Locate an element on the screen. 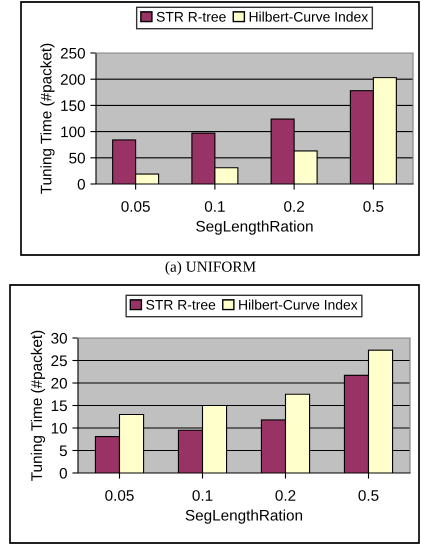 The height and width of the screenshot is (548, 421). text: (a) UNIFORM is located at coordinates (211, 268).